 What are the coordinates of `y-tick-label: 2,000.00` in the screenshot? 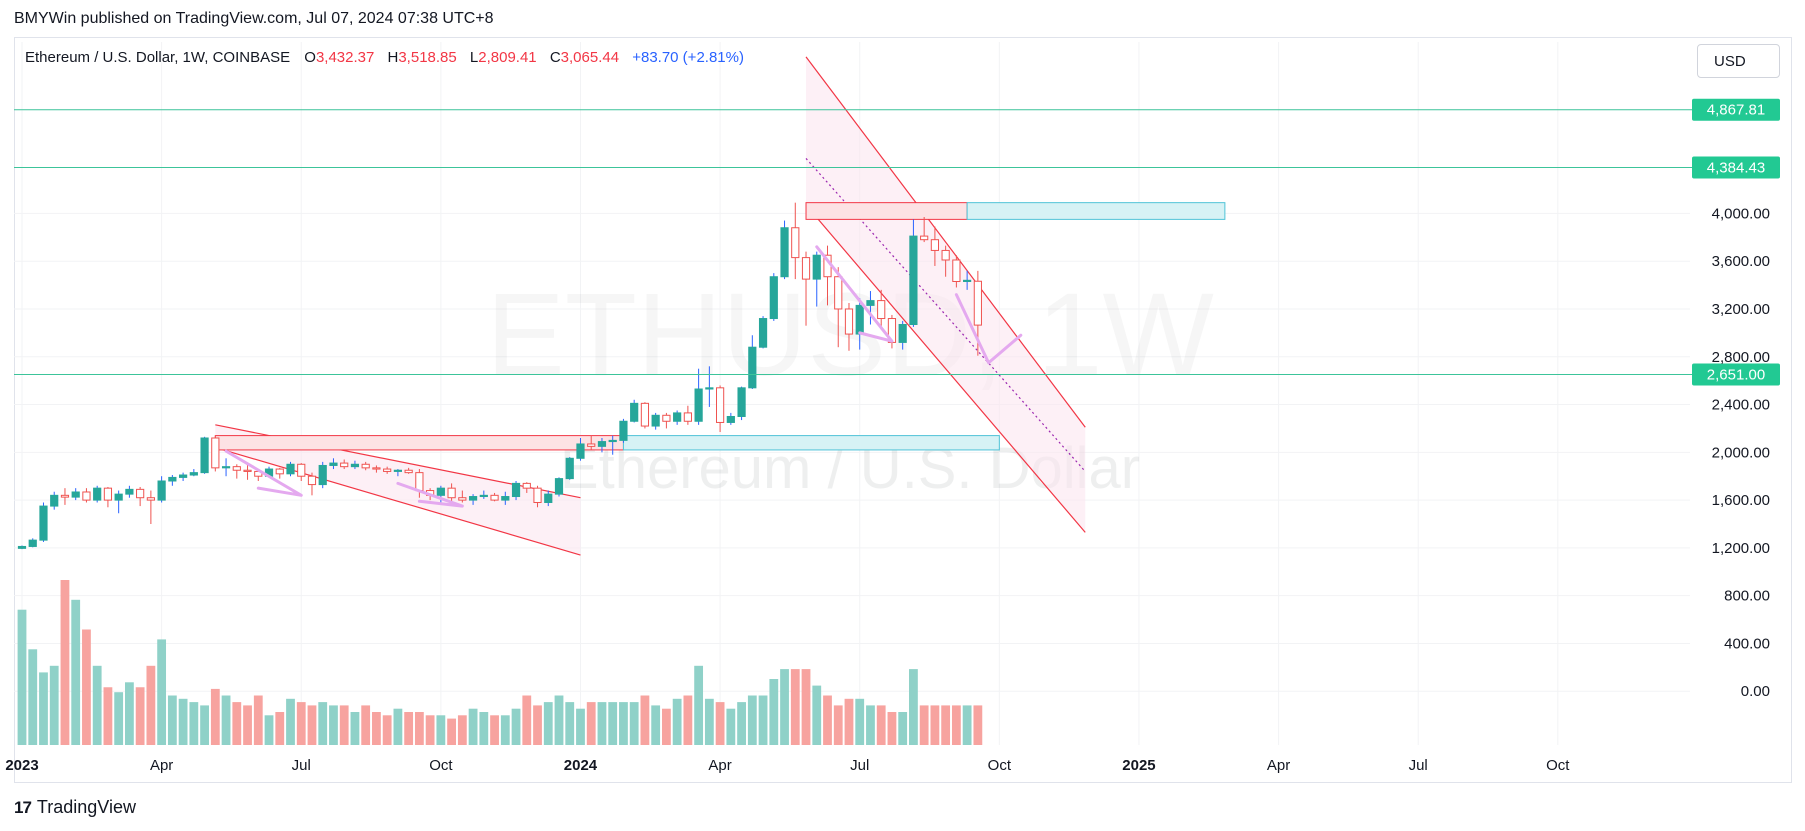 It's located at (1741, 452).